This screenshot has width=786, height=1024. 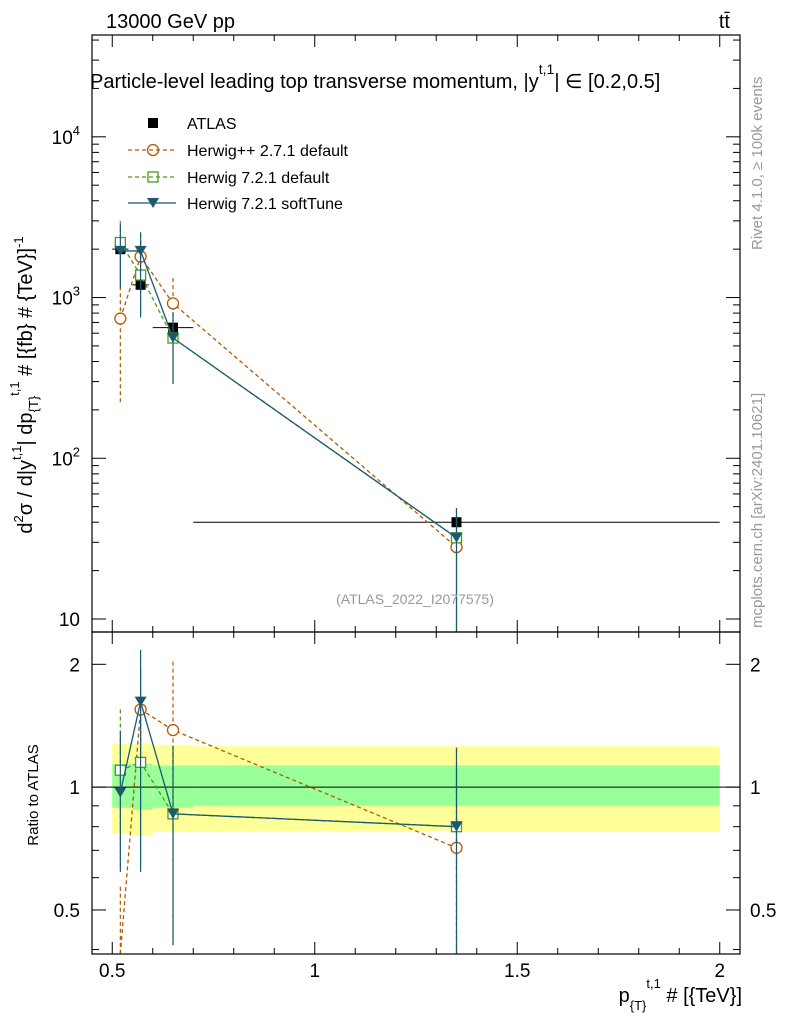 I want to click on series-line-herwig-2-7-1-default, so click(x=288, y=401).